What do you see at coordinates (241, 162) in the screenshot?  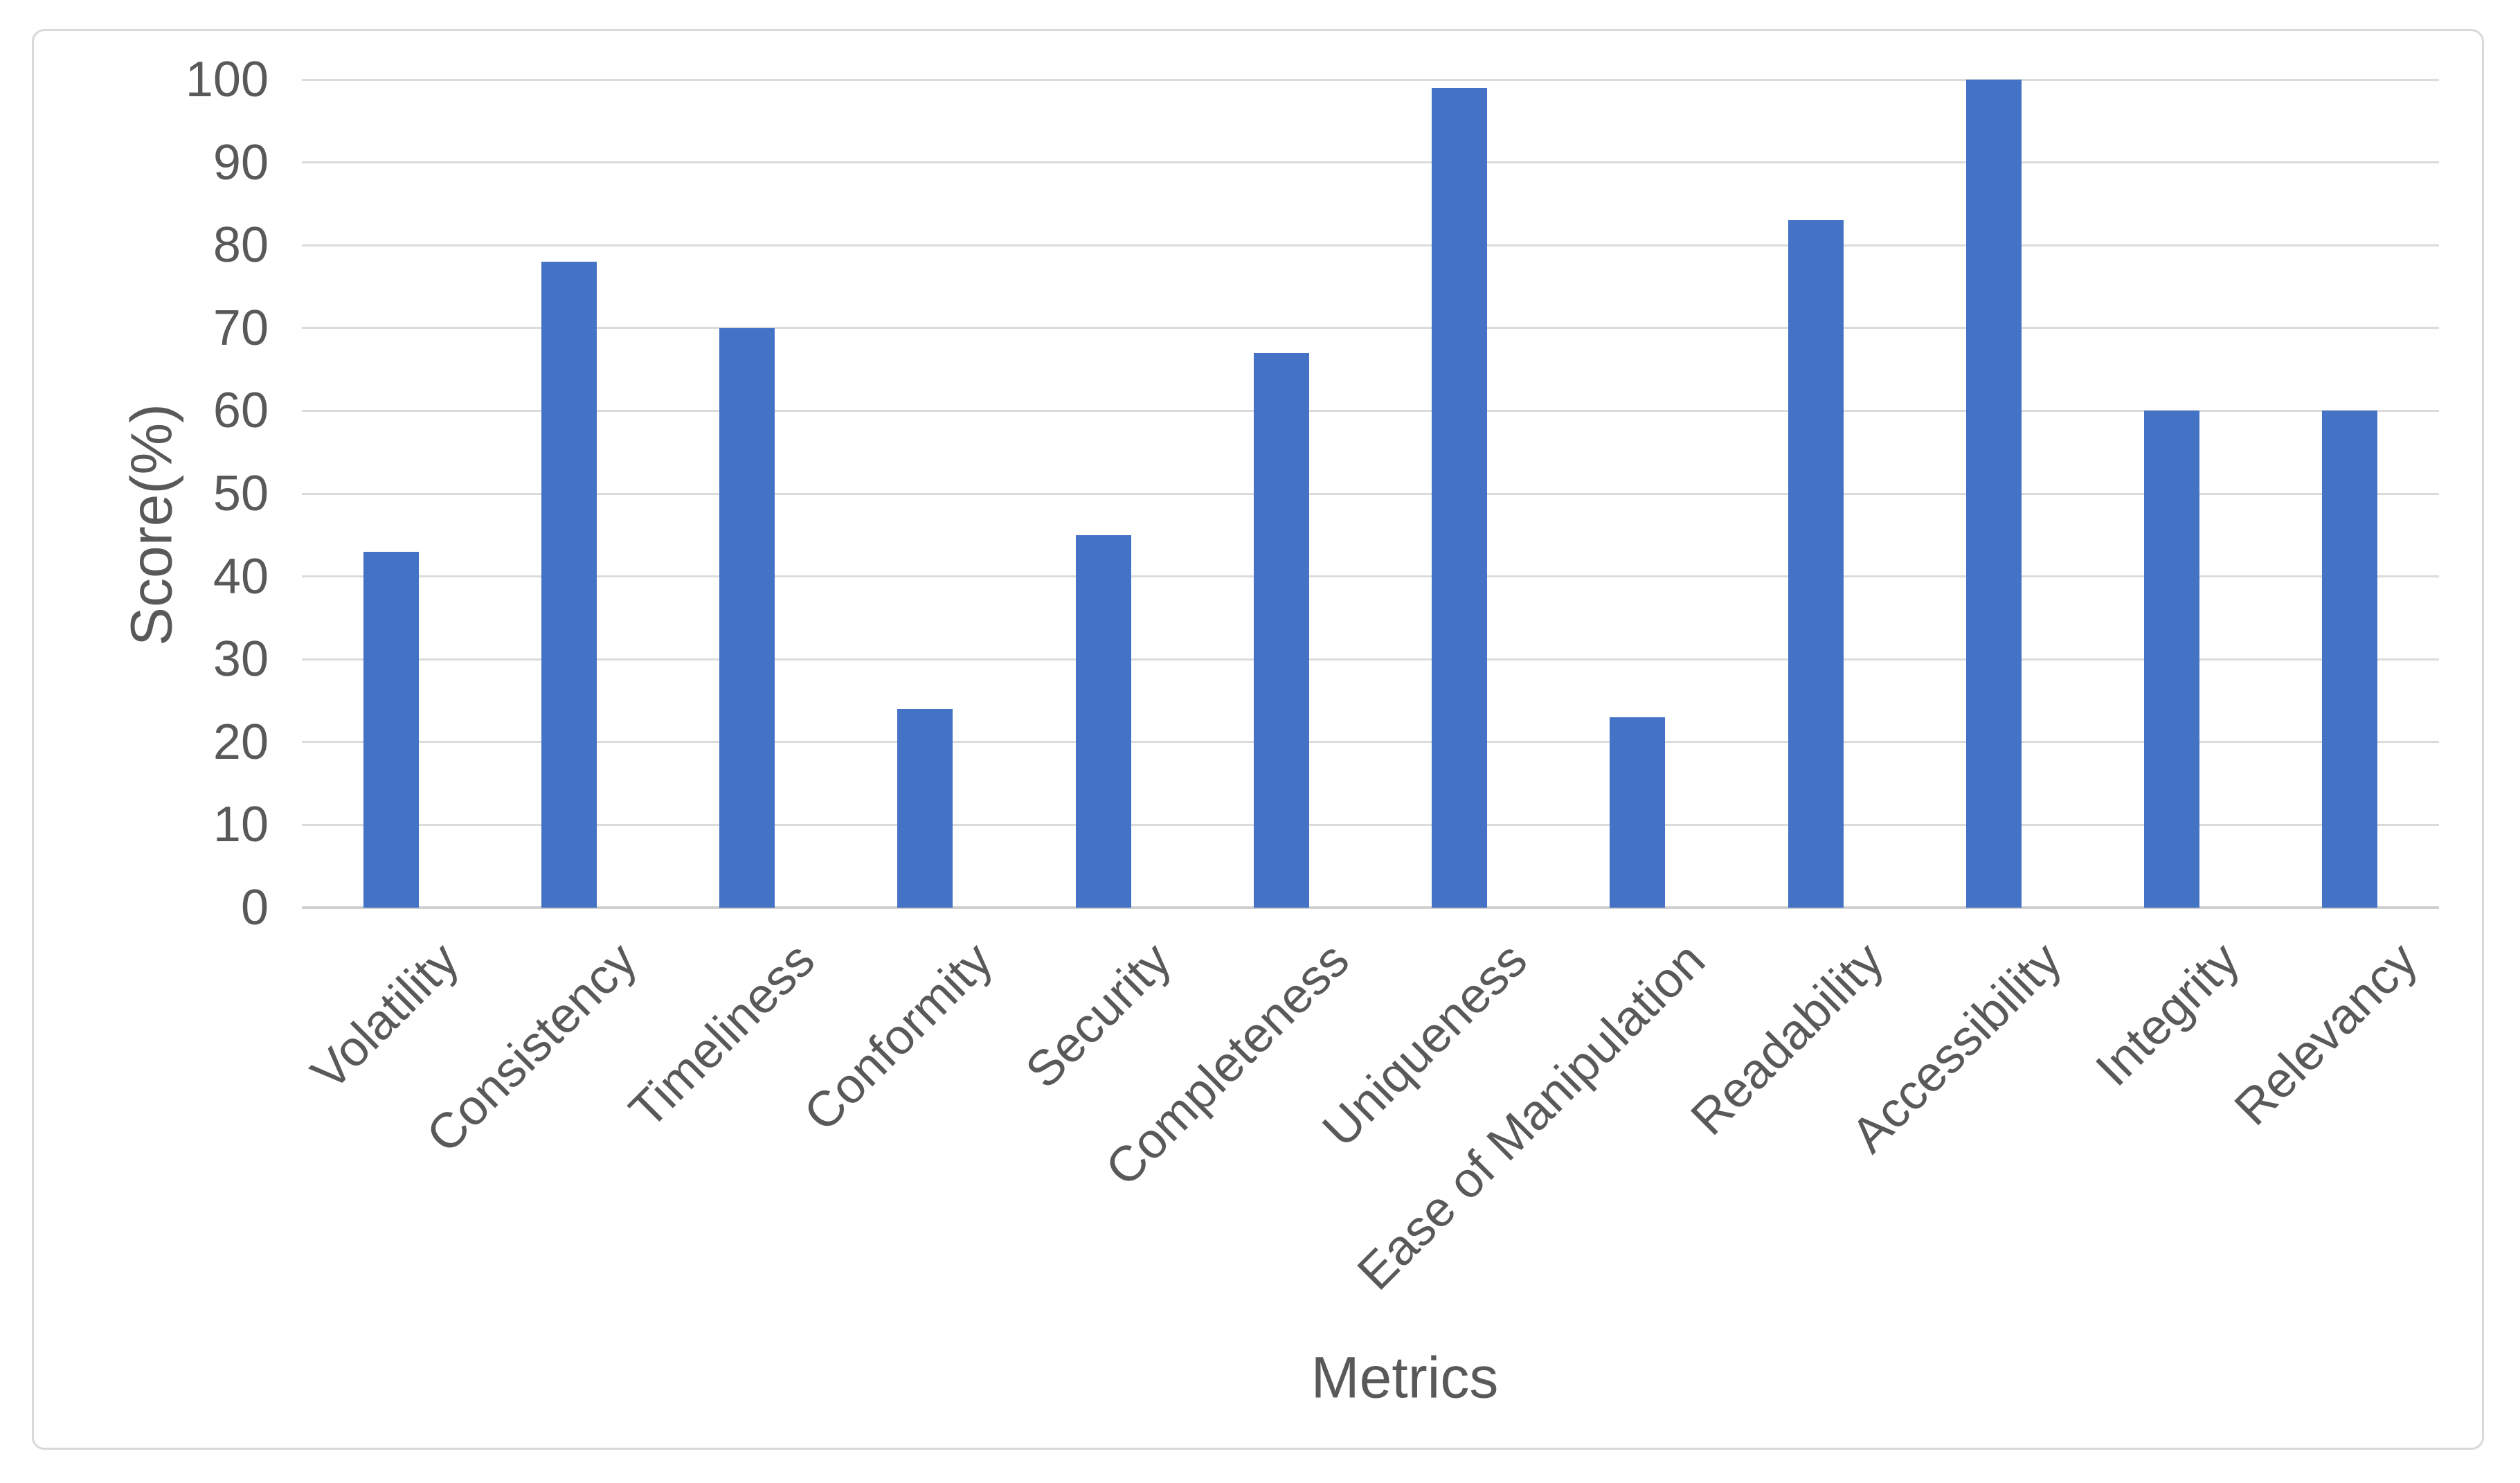 I see `y-tick-label-90: 90` at bounding box center [241, 162].